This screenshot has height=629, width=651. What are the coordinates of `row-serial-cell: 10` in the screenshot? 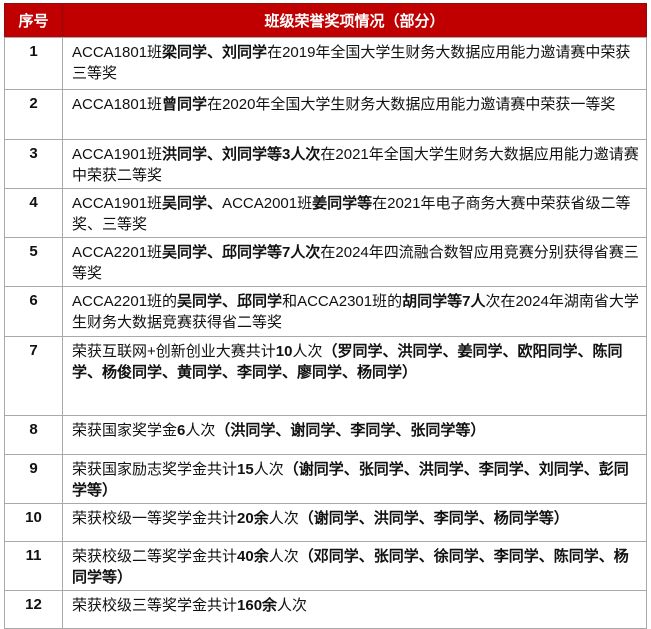 It's located at (33, 522).